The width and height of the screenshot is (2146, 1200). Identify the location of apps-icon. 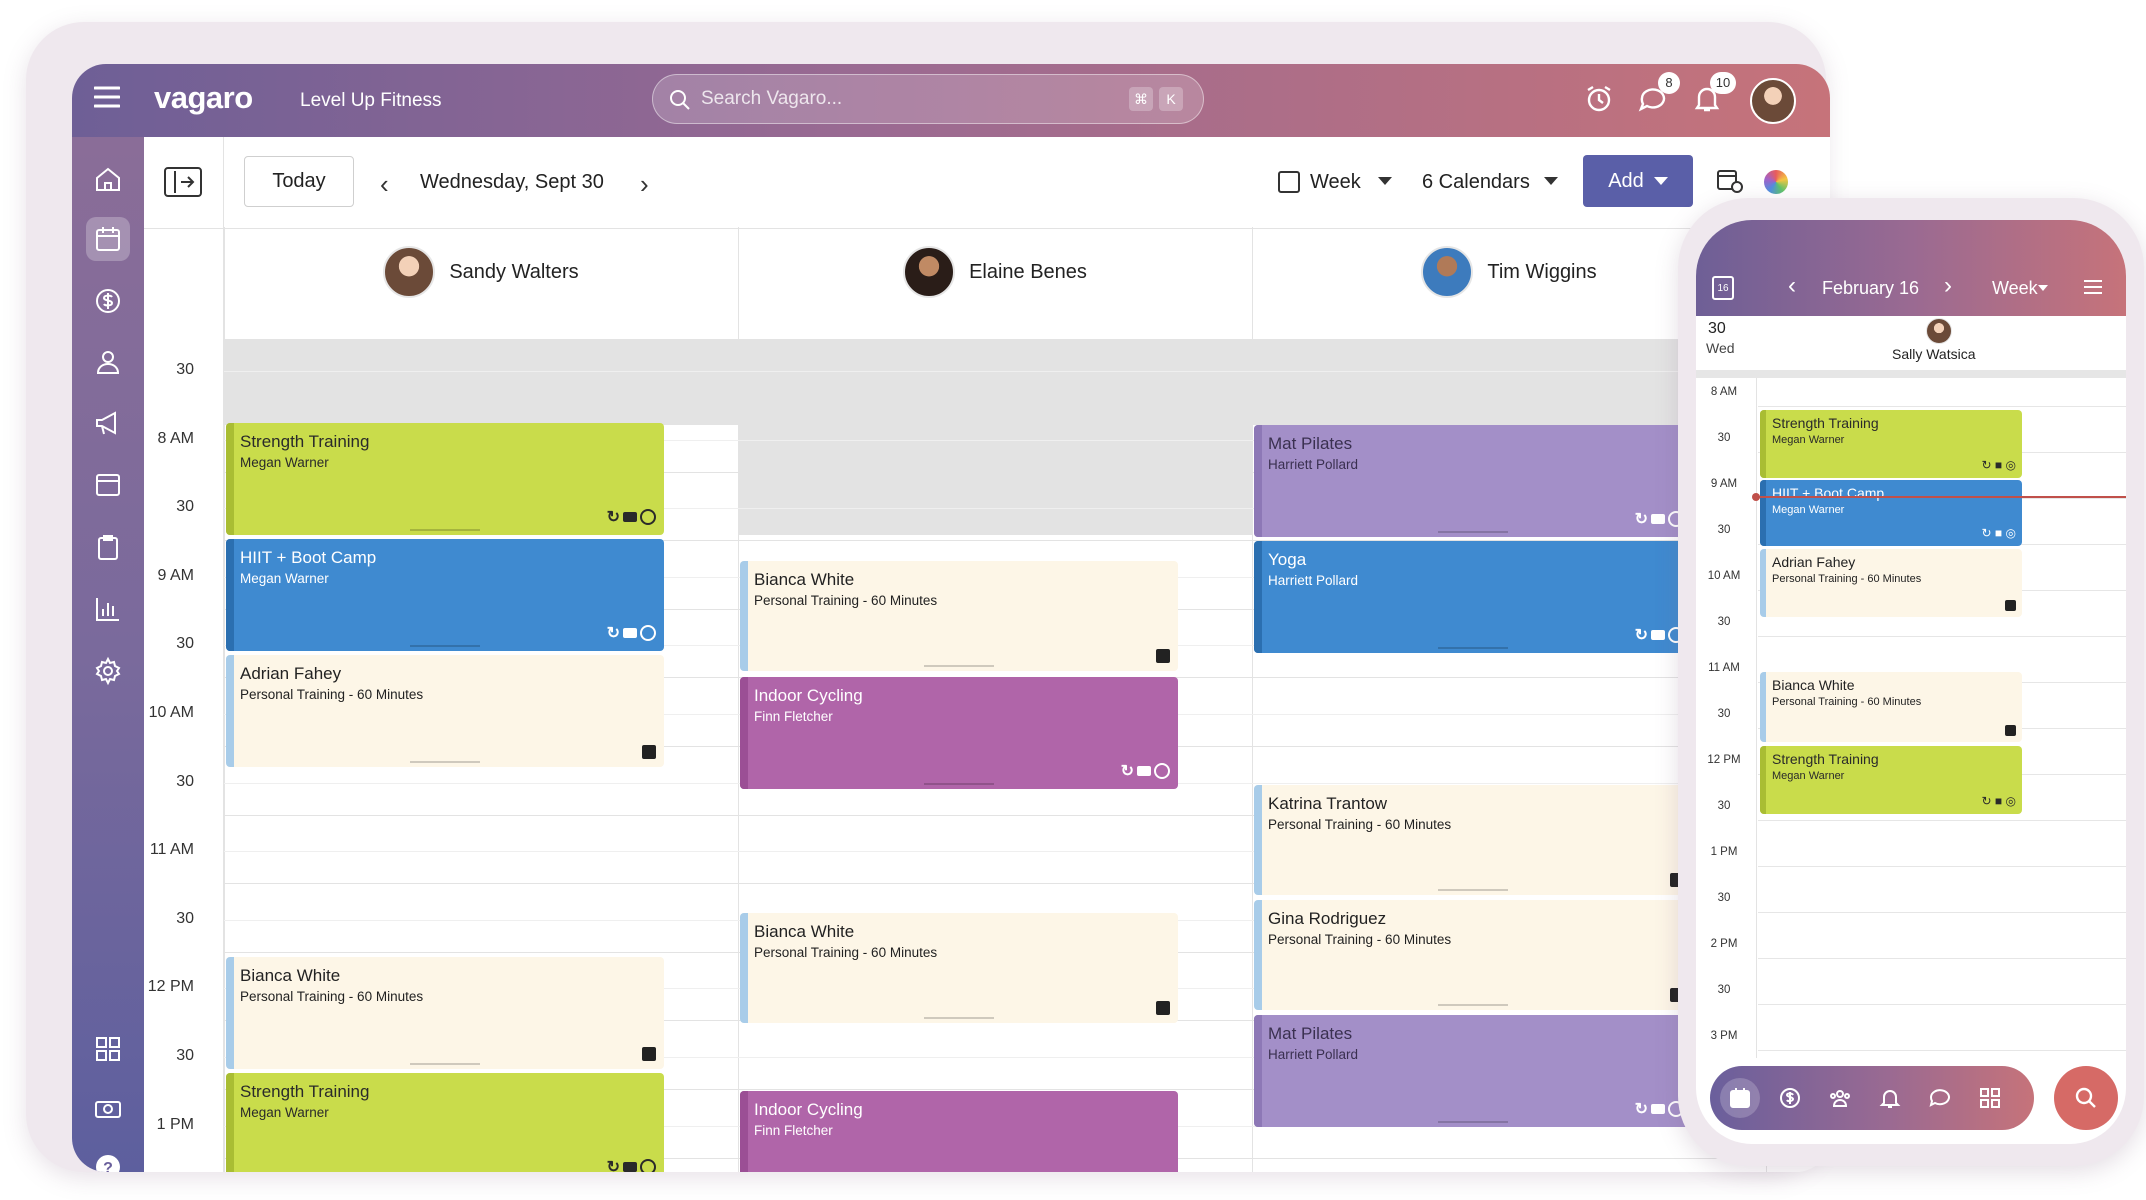
(108, 1049).